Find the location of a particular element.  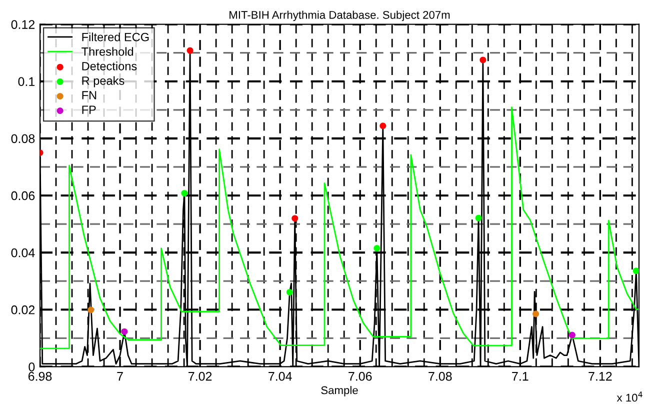

legend-label: Threshold is located at coordinates (108, 51).